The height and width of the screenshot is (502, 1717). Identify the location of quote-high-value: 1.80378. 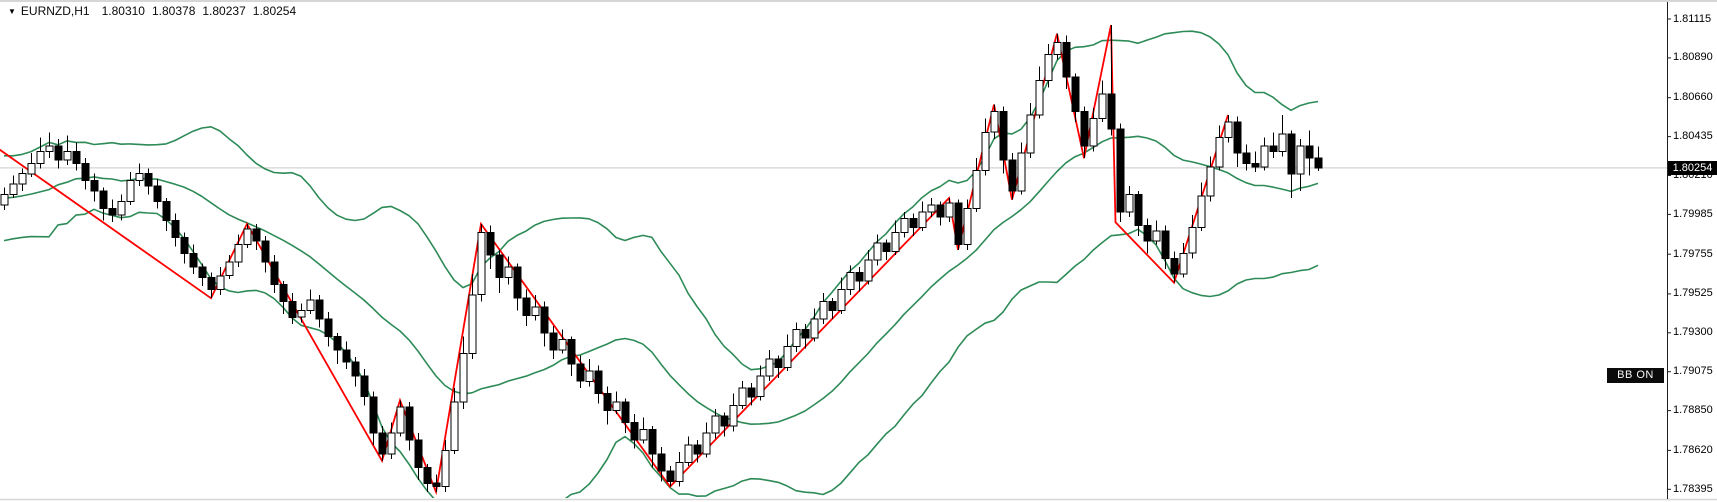
(173, 11).